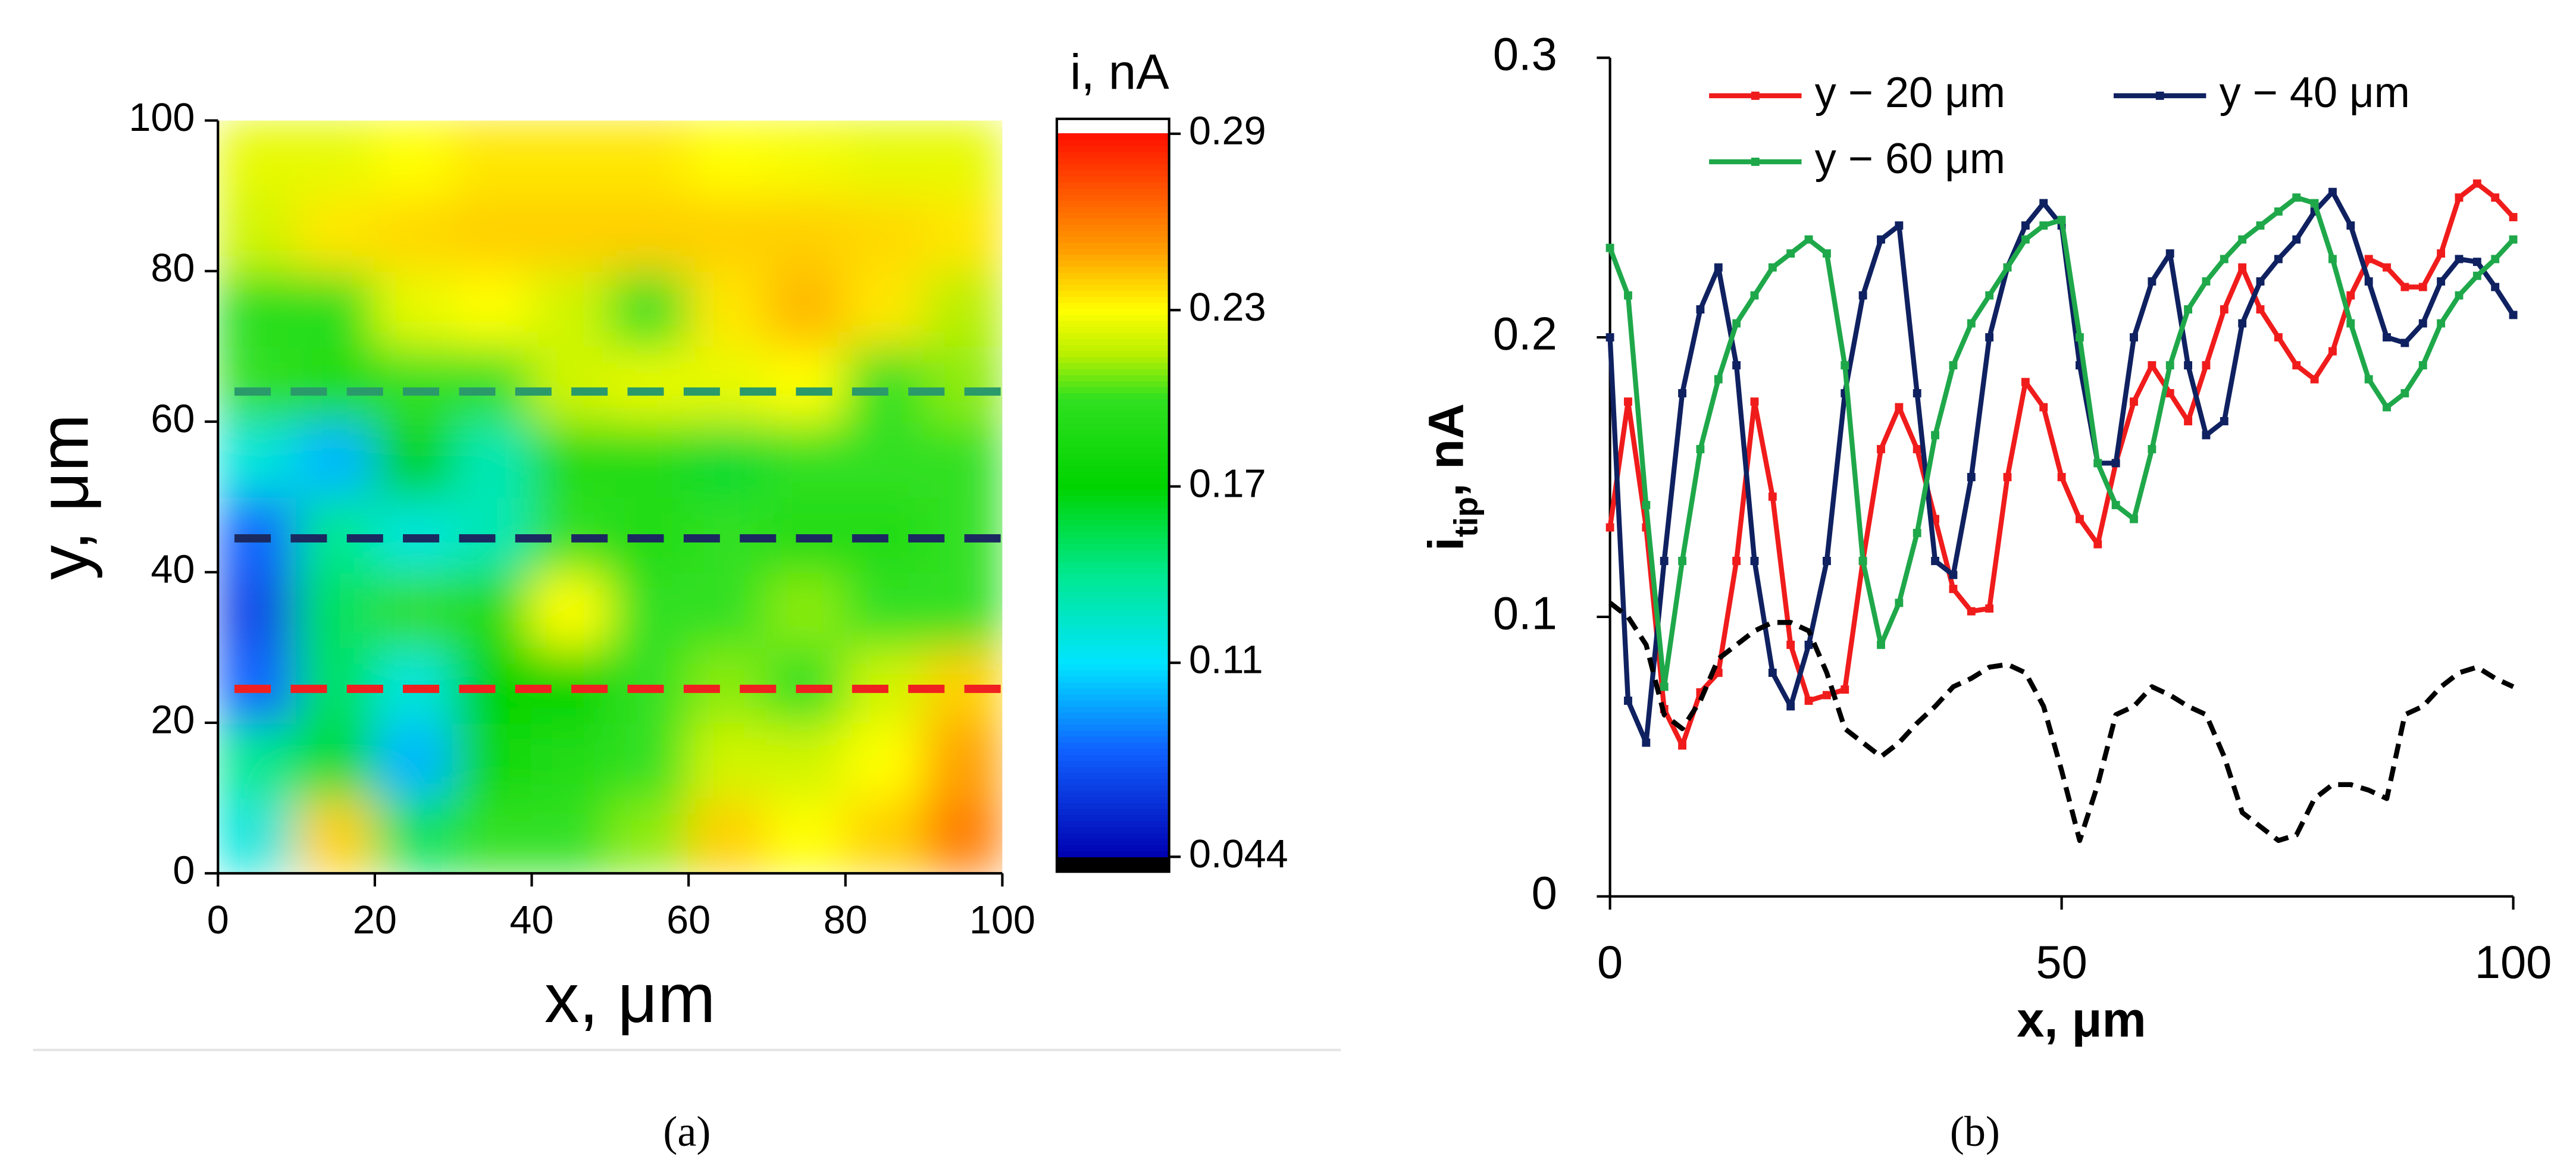 This screenshot has height=1166, width=2576. What do you see at coordinates (1910, 93) in the screenshot?
I see `legend-label: y − 20 μm` at bounding box center [1910, 93].